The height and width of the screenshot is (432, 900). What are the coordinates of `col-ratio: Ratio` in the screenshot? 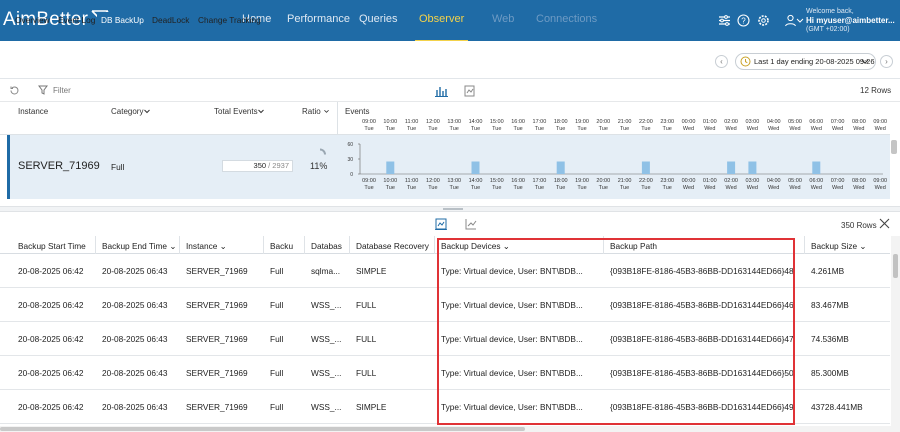 It's located at (311, 111).